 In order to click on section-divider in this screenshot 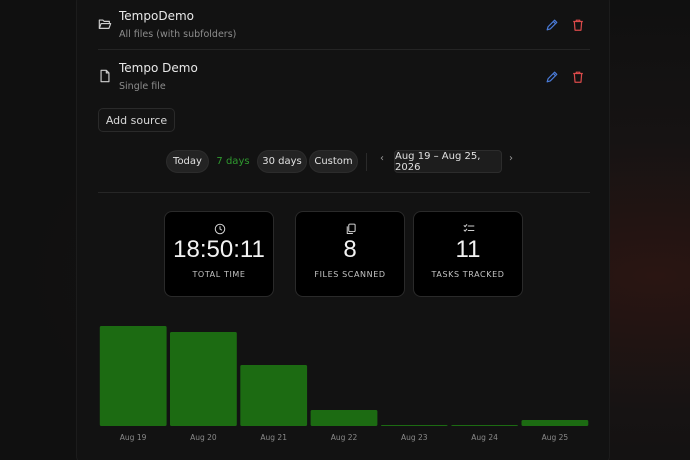, I will do `click(344, 192)`.